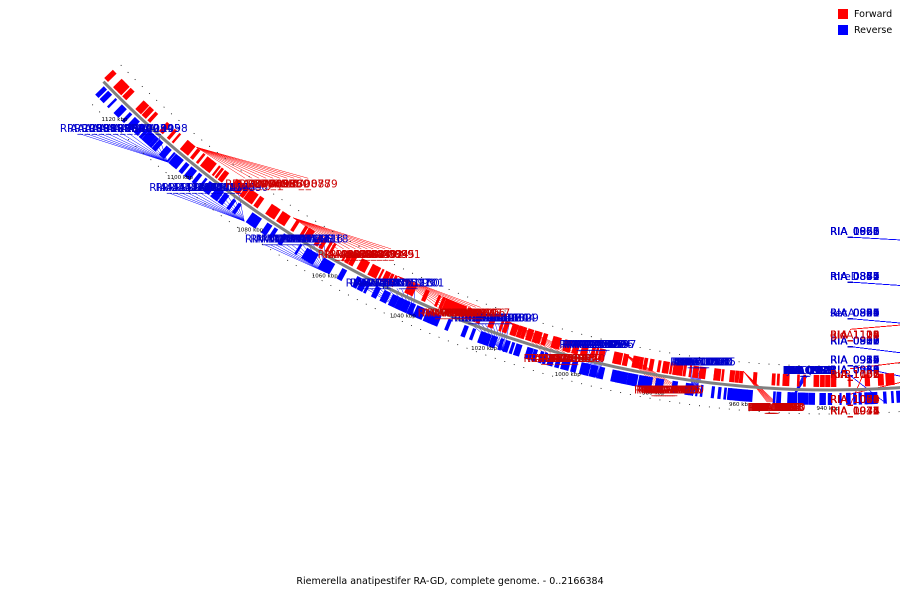  I want to click on gene-label: RIA_0985, so click(775, 408).